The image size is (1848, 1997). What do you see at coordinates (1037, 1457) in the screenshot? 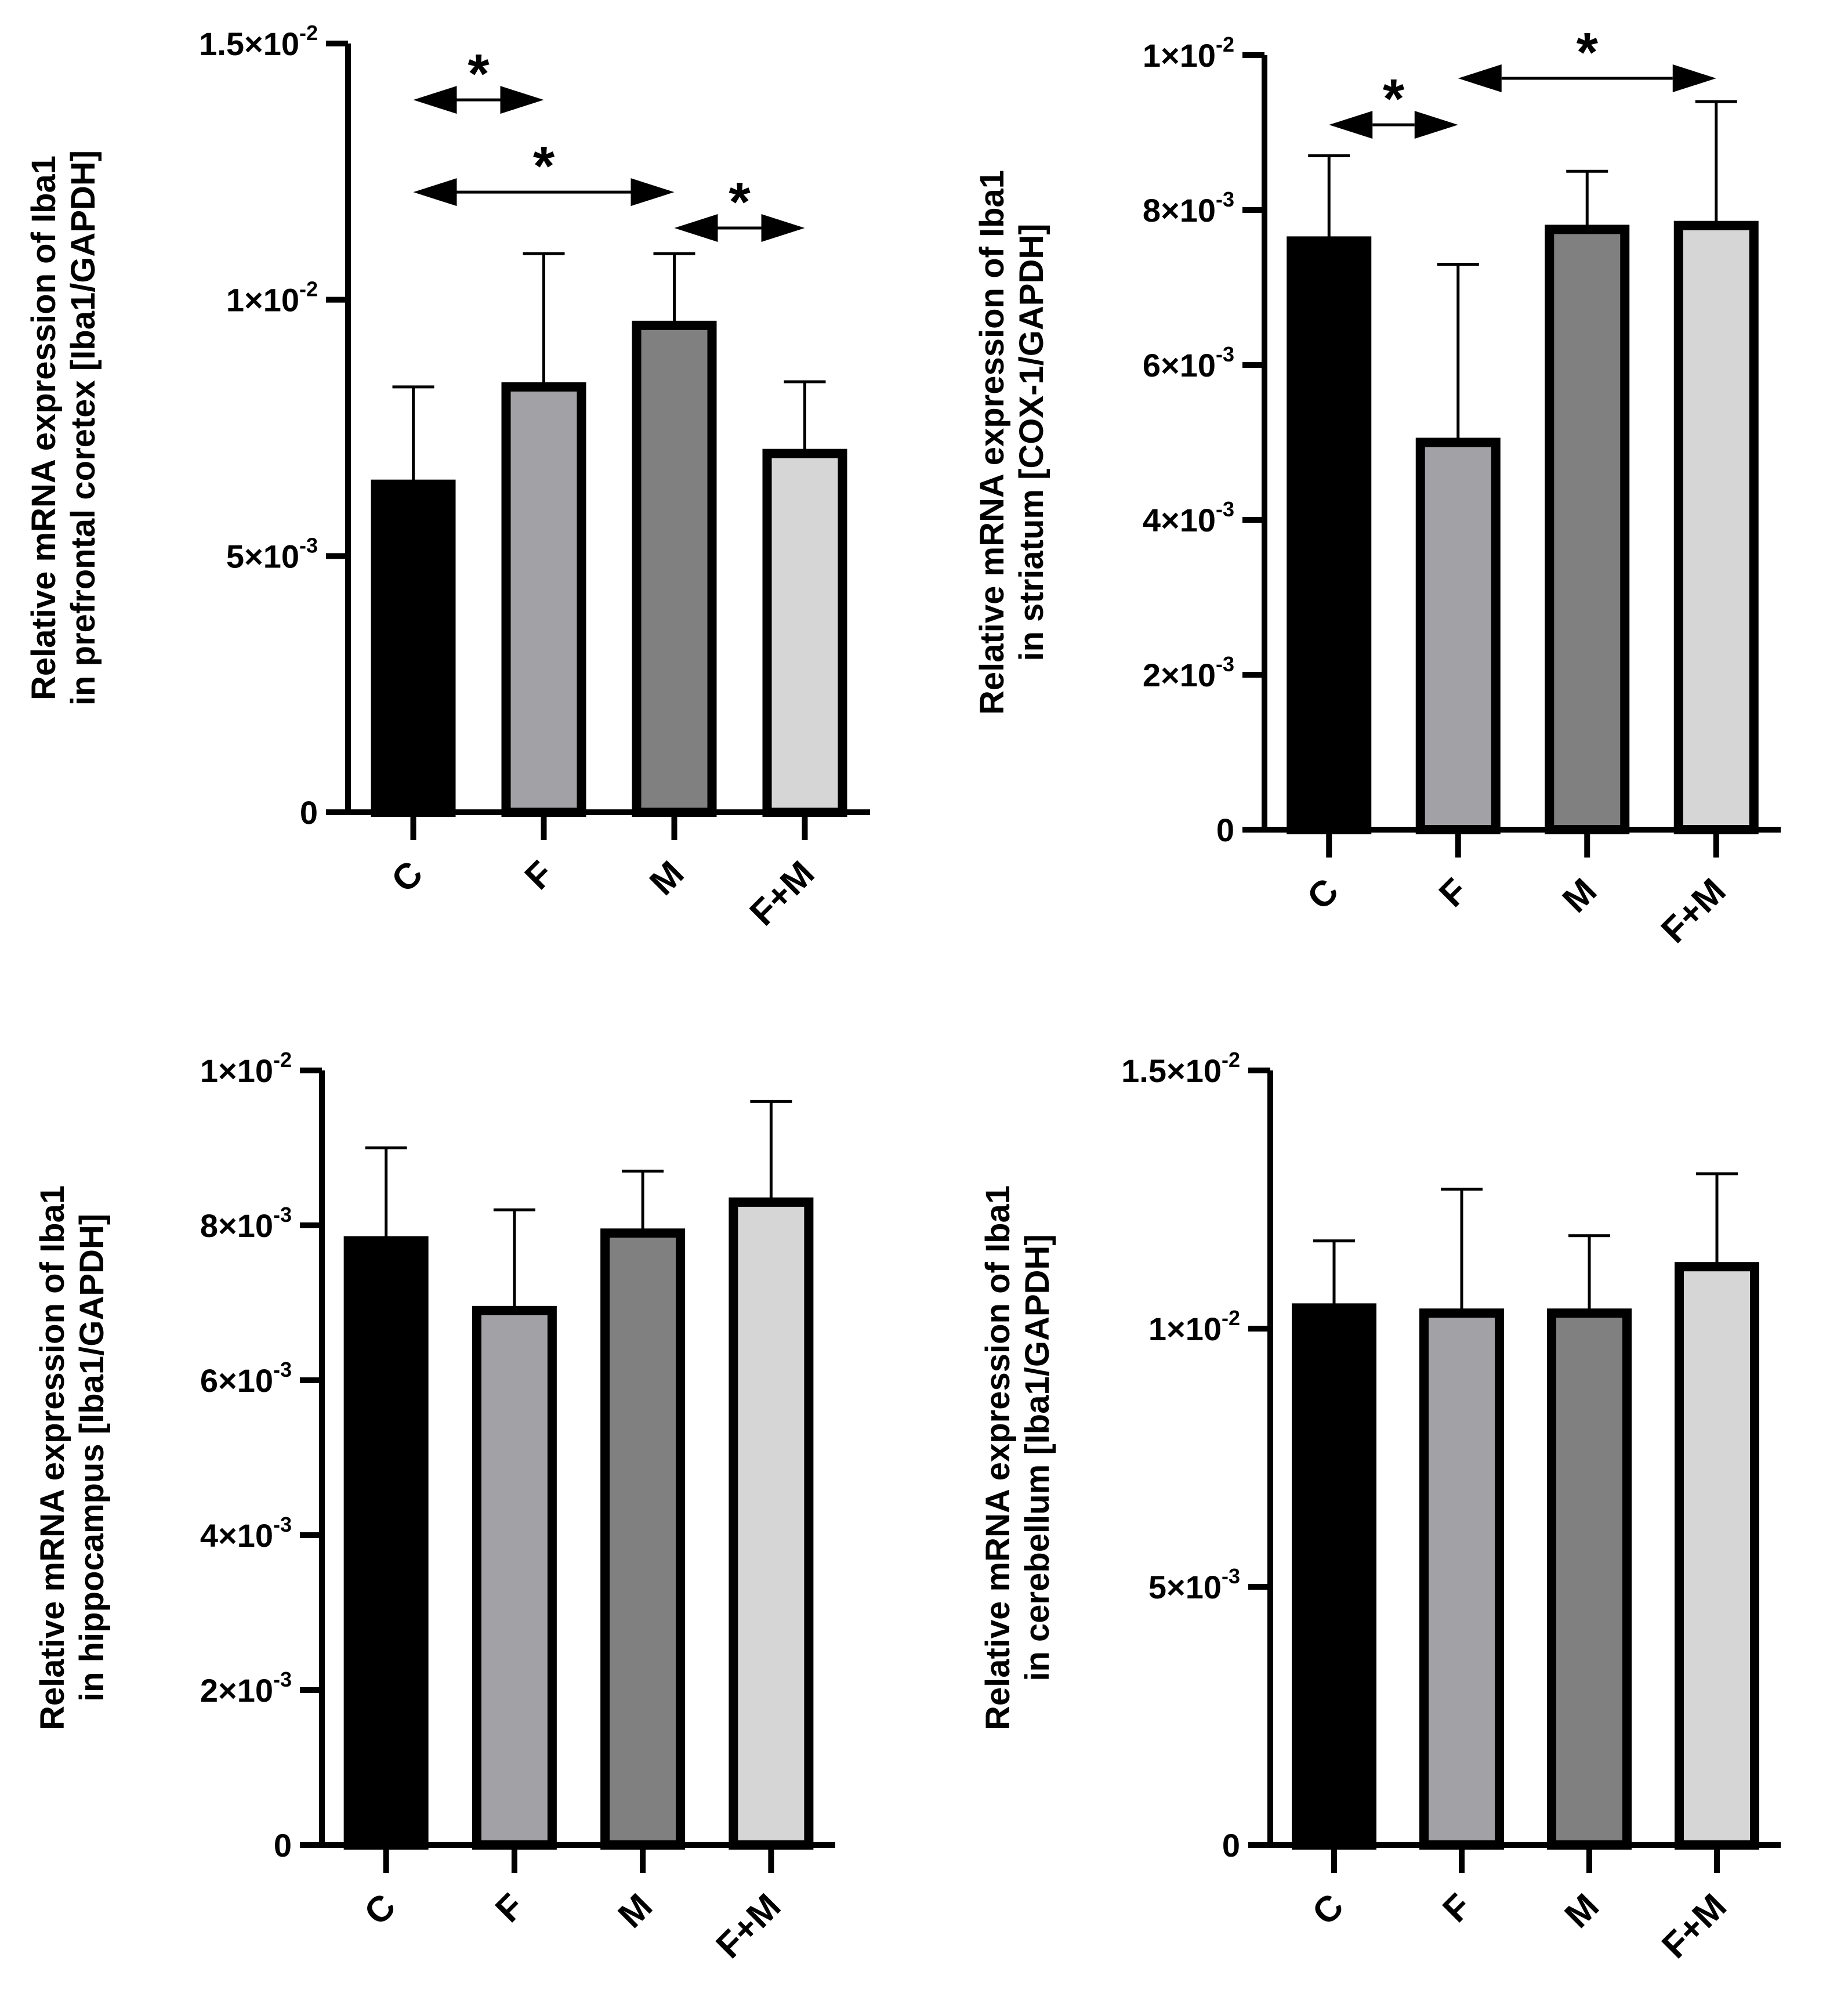
I see `y-axis-title: in cerebellum [Iba1/GAPDH]` at bounding box center [1037, 1457].